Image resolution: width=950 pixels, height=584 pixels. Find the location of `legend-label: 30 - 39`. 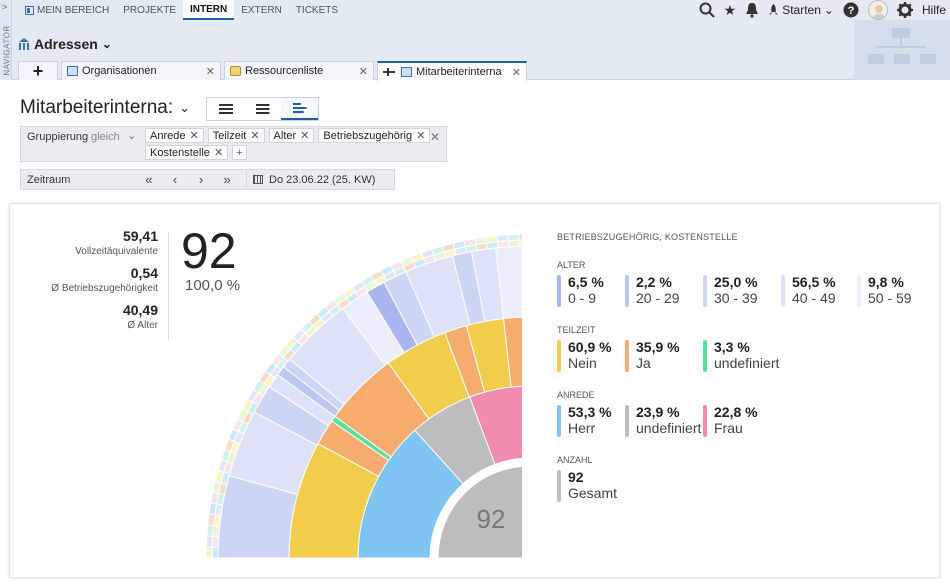

legend-label: 30 - 39 is located at coordinates (736, 298).